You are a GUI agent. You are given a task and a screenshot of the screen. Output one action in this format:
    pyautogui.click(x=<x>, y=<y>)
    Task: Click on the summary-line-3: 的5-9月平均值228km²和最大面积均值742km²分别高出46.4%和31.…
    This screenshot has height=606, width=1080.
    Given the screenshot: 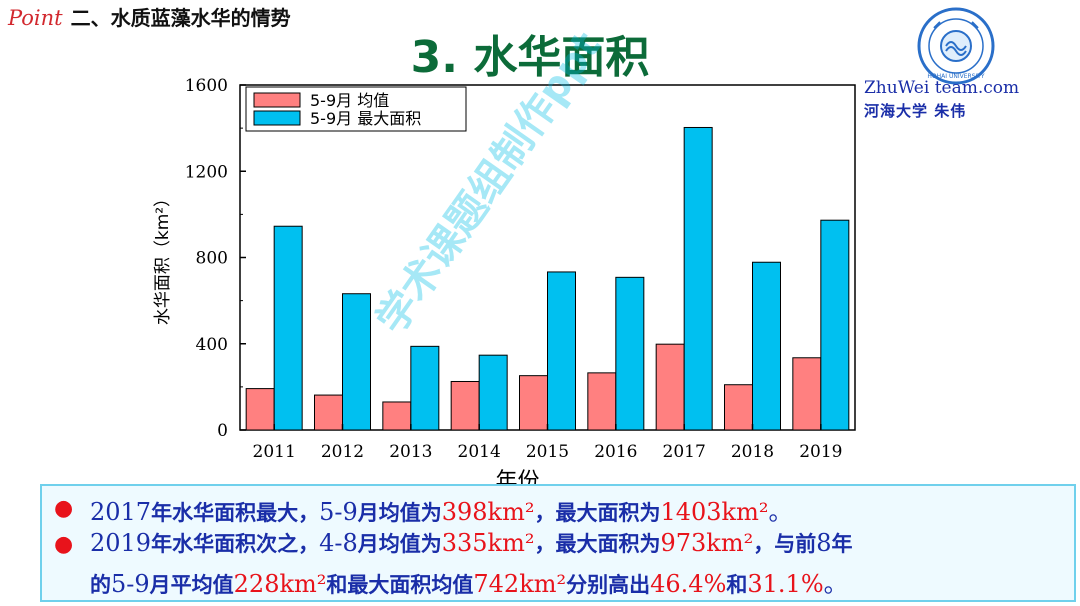 What is the action you would take?
    pyautogui.click(x=469, y=581)
    